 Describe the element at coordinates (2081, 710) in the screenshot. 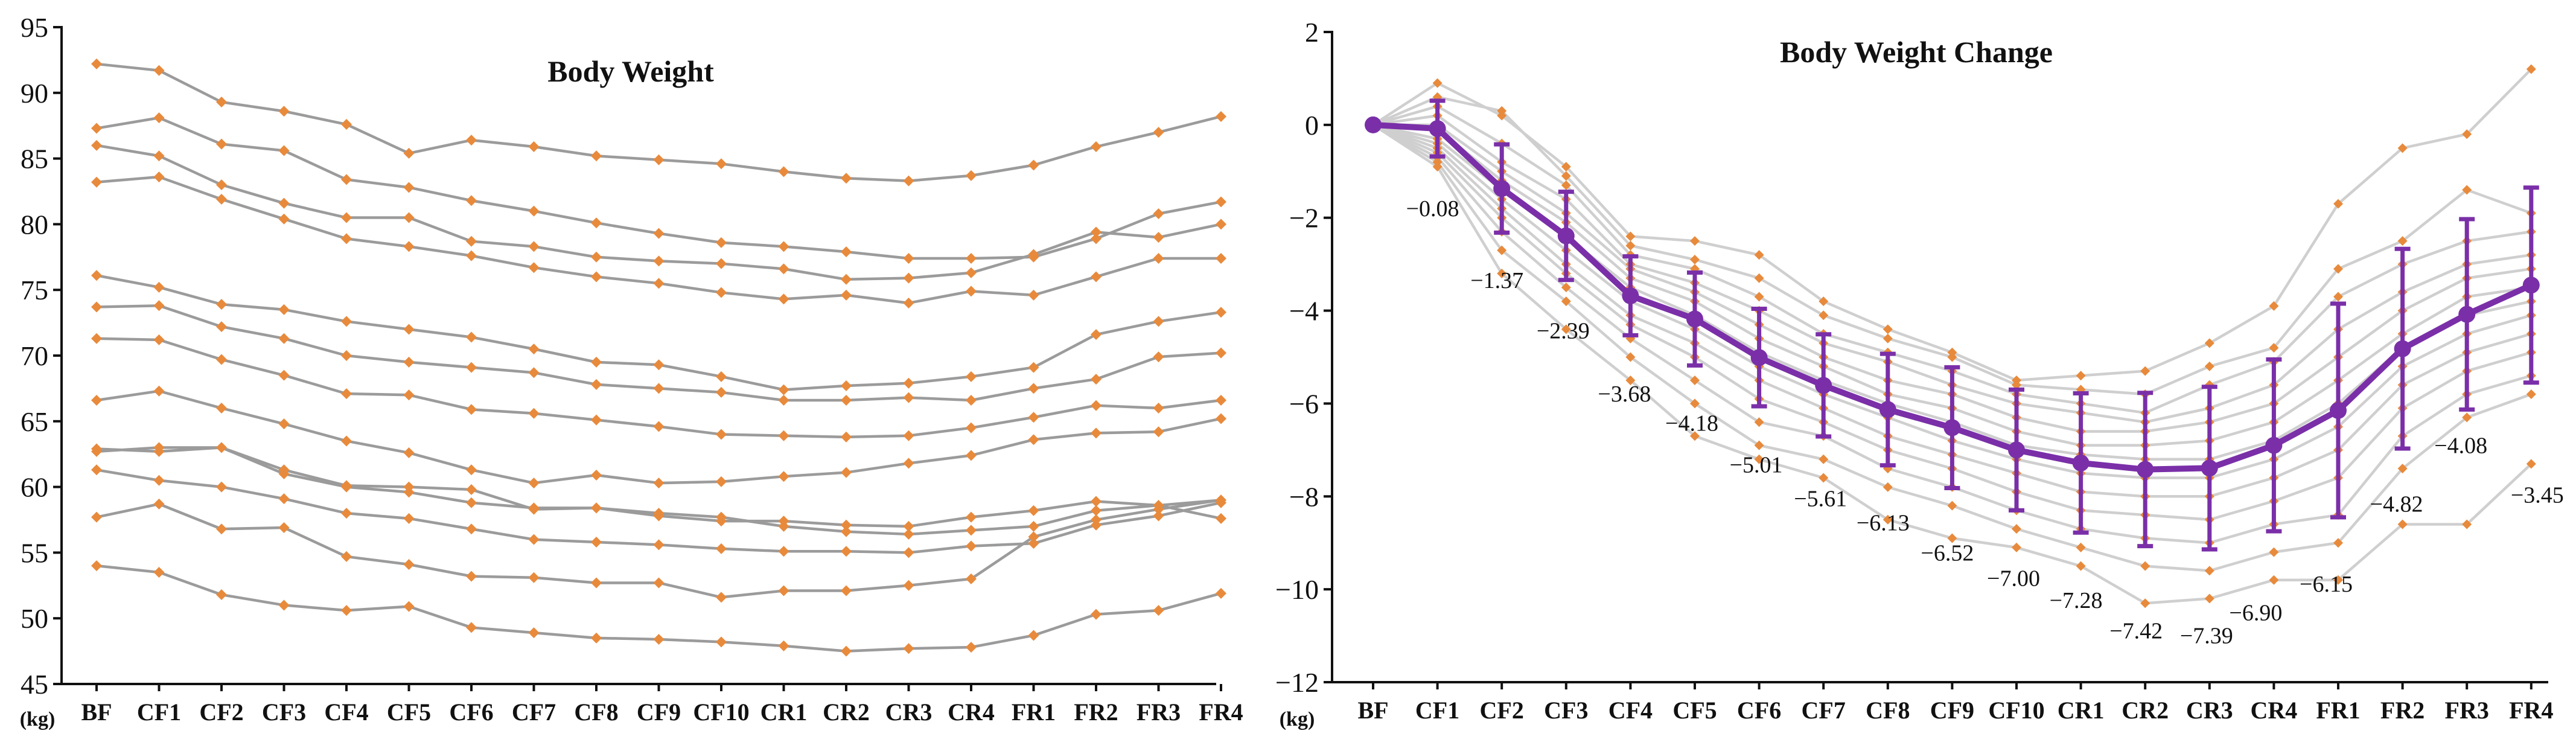

I see `x-tick-label: CR1` at that location.